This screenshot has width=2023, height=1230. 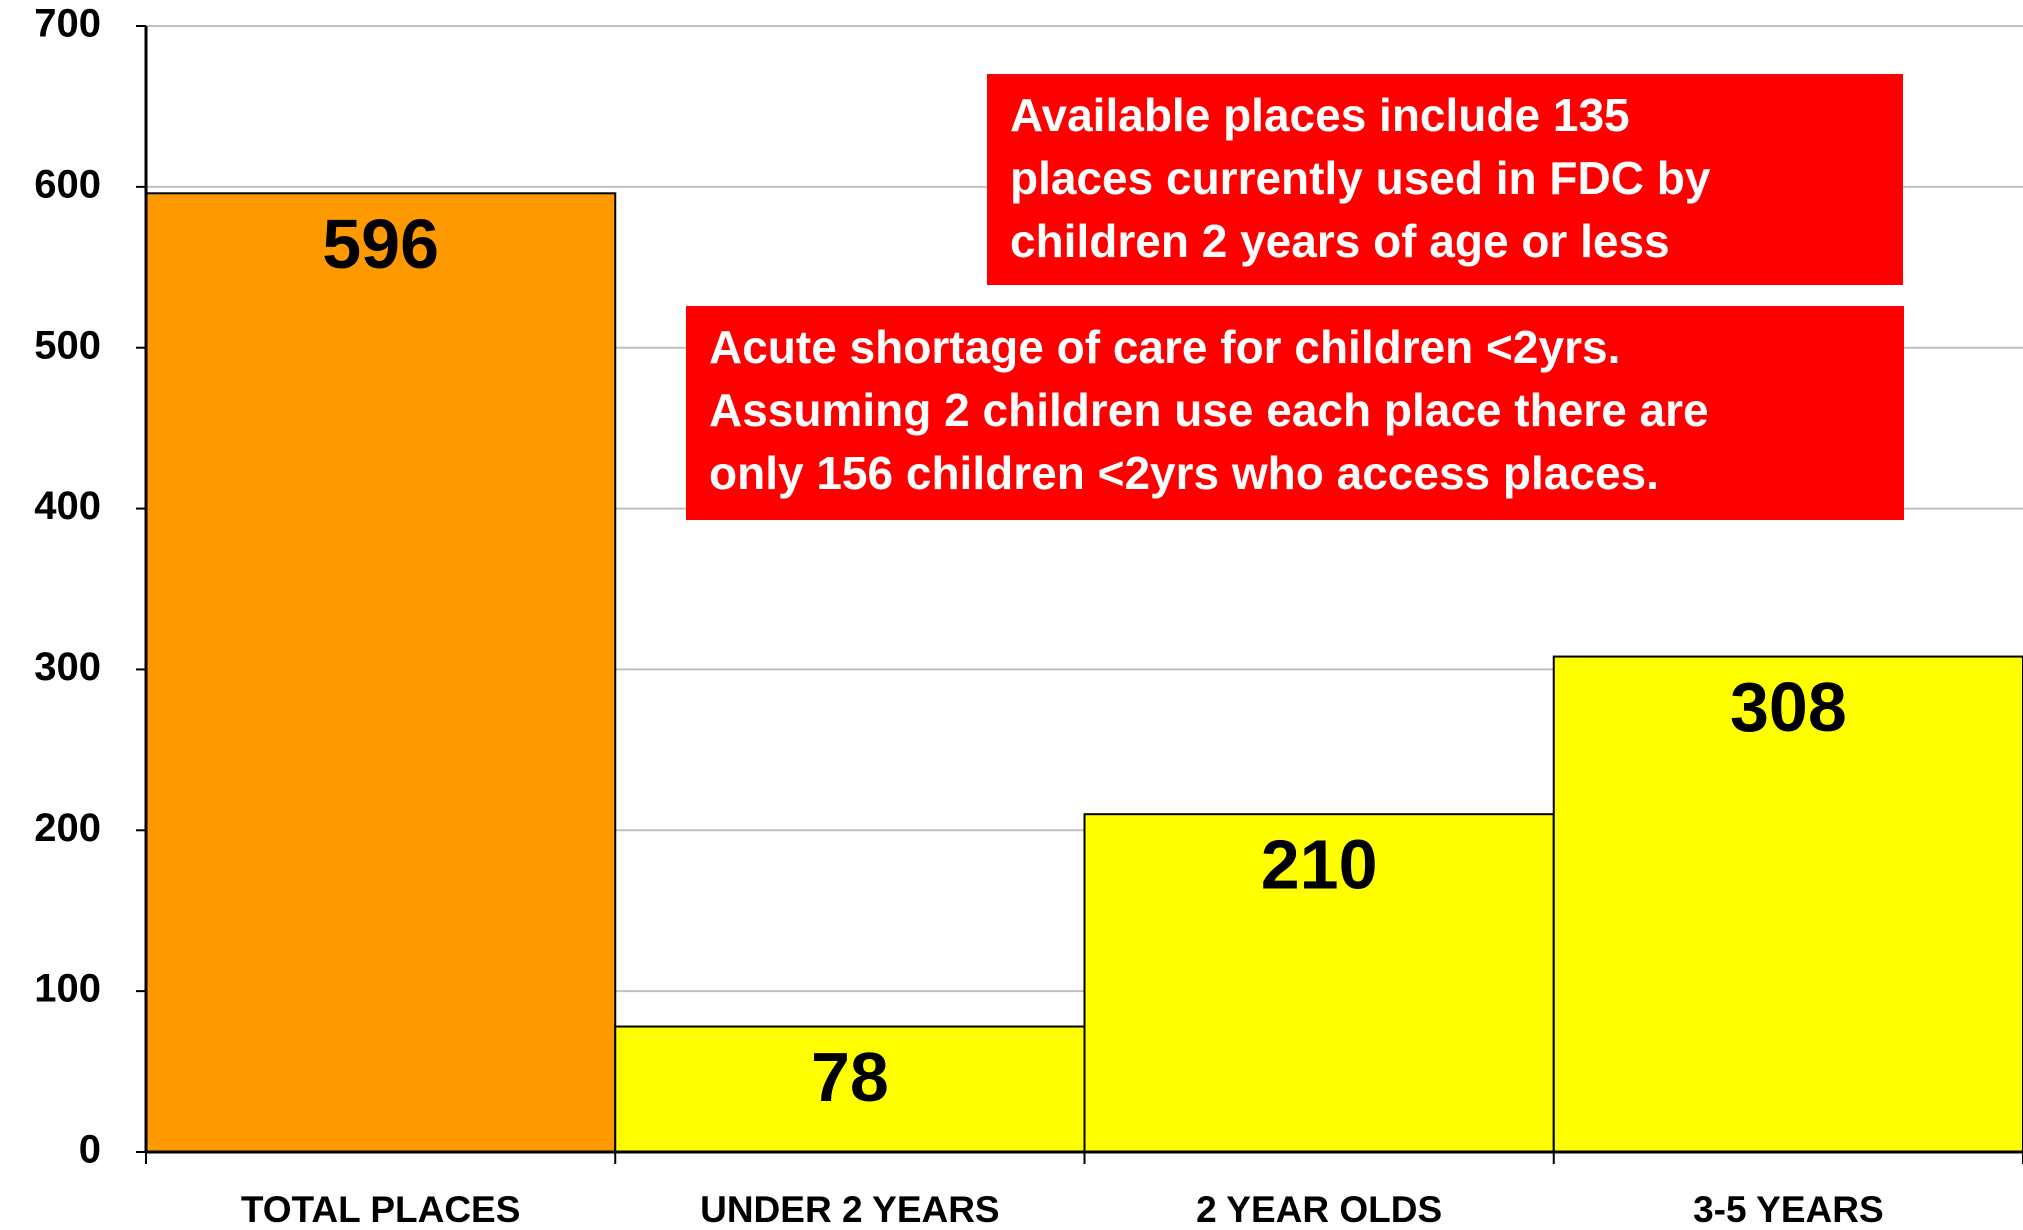 I want to click on annotation-text: Available places include 135, so click(x=1320, y=115).